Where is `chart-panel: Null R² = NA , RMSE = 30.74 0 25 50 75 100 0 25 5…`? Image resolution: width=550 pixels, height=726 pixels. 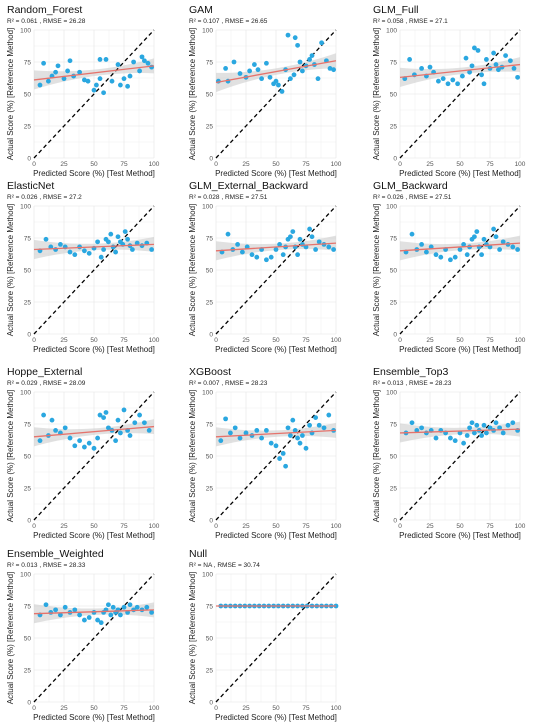 chart-panel: Null R² = NA , RMSE = 30.74 0 25 50 75 100 0 25 5… is located at coordinates (276, 637).